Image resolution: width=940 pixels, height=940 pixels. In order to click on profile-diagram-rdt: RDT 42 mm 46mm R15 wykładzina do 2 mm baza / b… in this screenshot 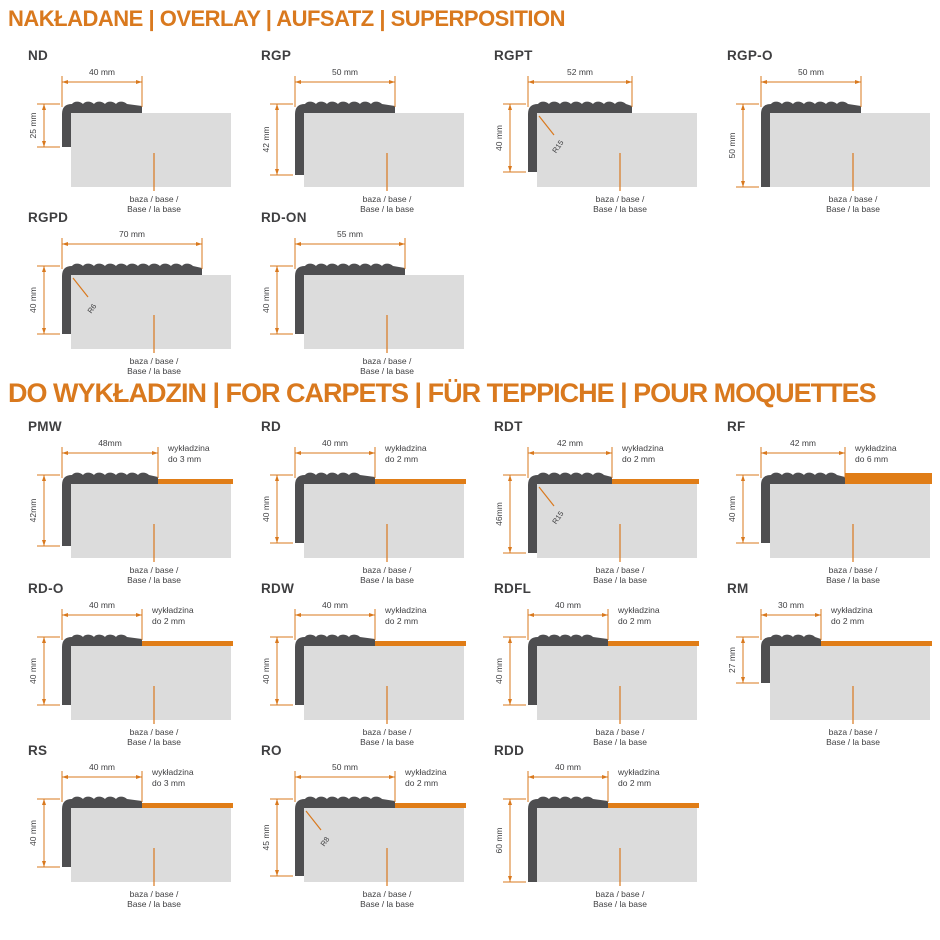, I will do `click(594, 500)`.